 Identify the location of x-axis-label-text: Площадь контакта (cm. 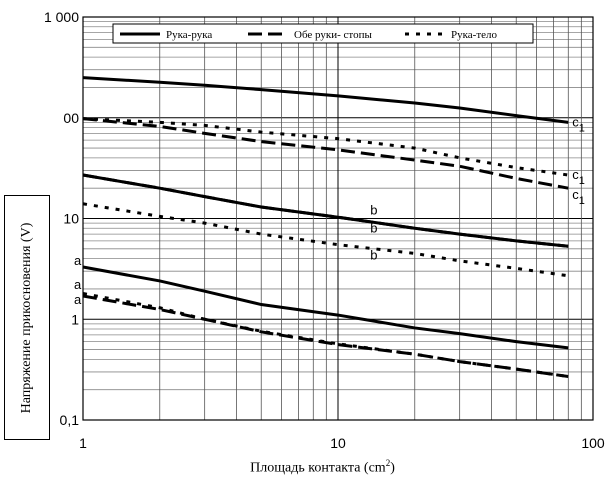
(318, 468).